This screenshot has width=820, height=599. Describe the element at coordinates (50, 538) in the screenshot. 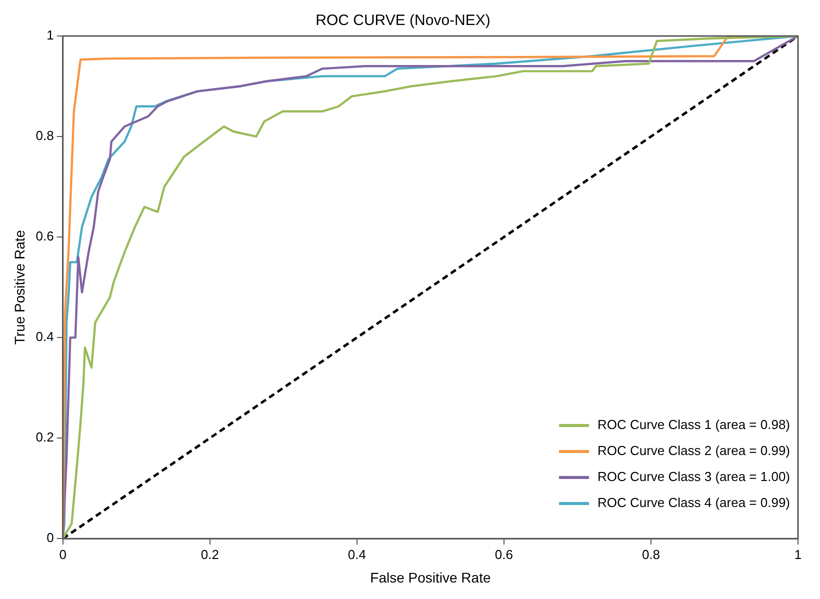

I see `y-tick-label: 0` at that location.